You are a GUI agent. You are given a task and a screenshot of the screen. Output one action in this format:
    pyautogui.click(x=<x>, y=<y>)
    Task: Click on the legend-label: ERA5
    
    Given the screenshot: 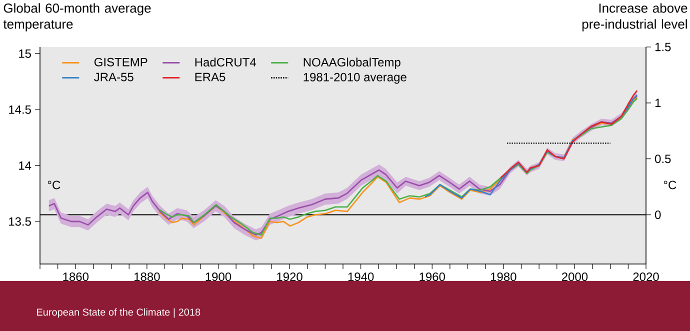 What is the action you would take?
    pyautogui.click(x=210, y=77)
    